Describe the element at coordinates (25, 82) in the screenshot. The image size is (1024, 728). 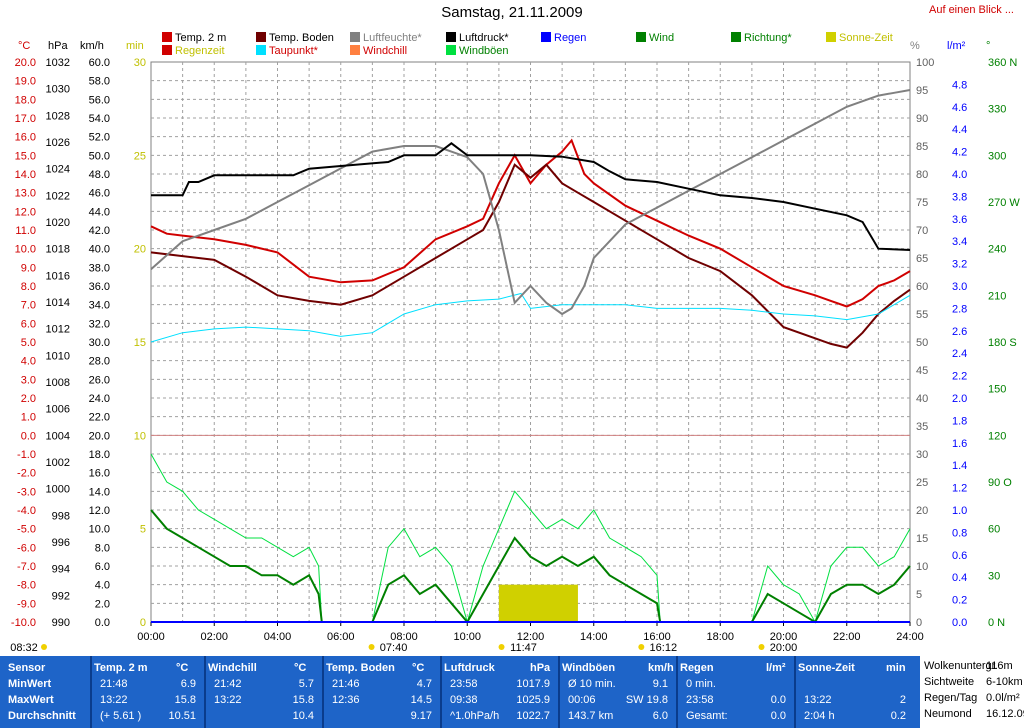
I see `temp-tick: 19.0` at that location.